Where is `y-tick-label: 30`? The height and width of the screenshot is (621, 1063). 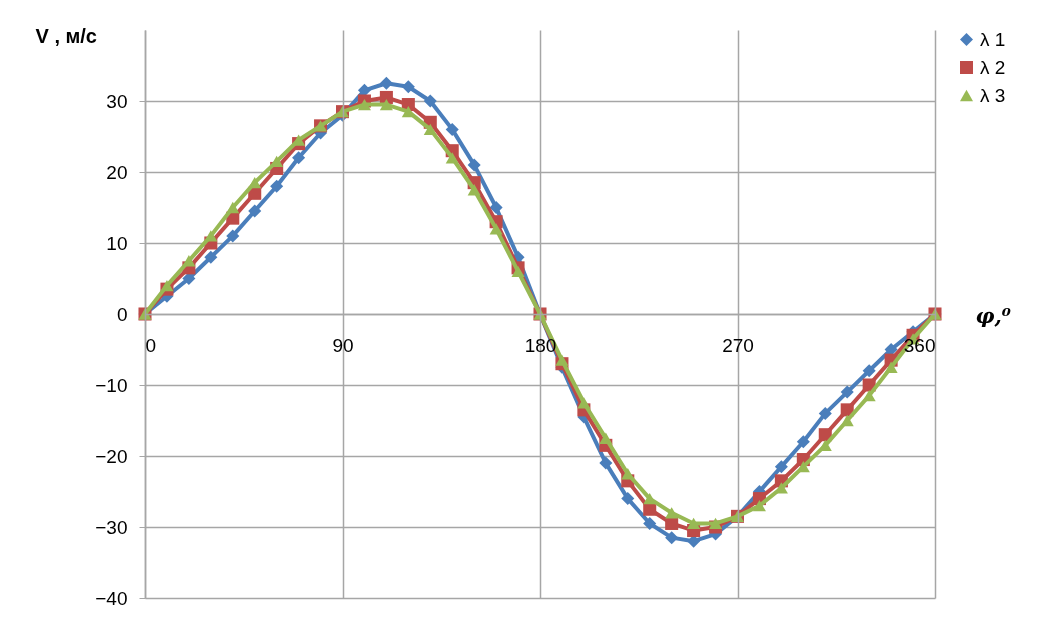 y-tick-label: 30 is located at coordinates (117, 101).